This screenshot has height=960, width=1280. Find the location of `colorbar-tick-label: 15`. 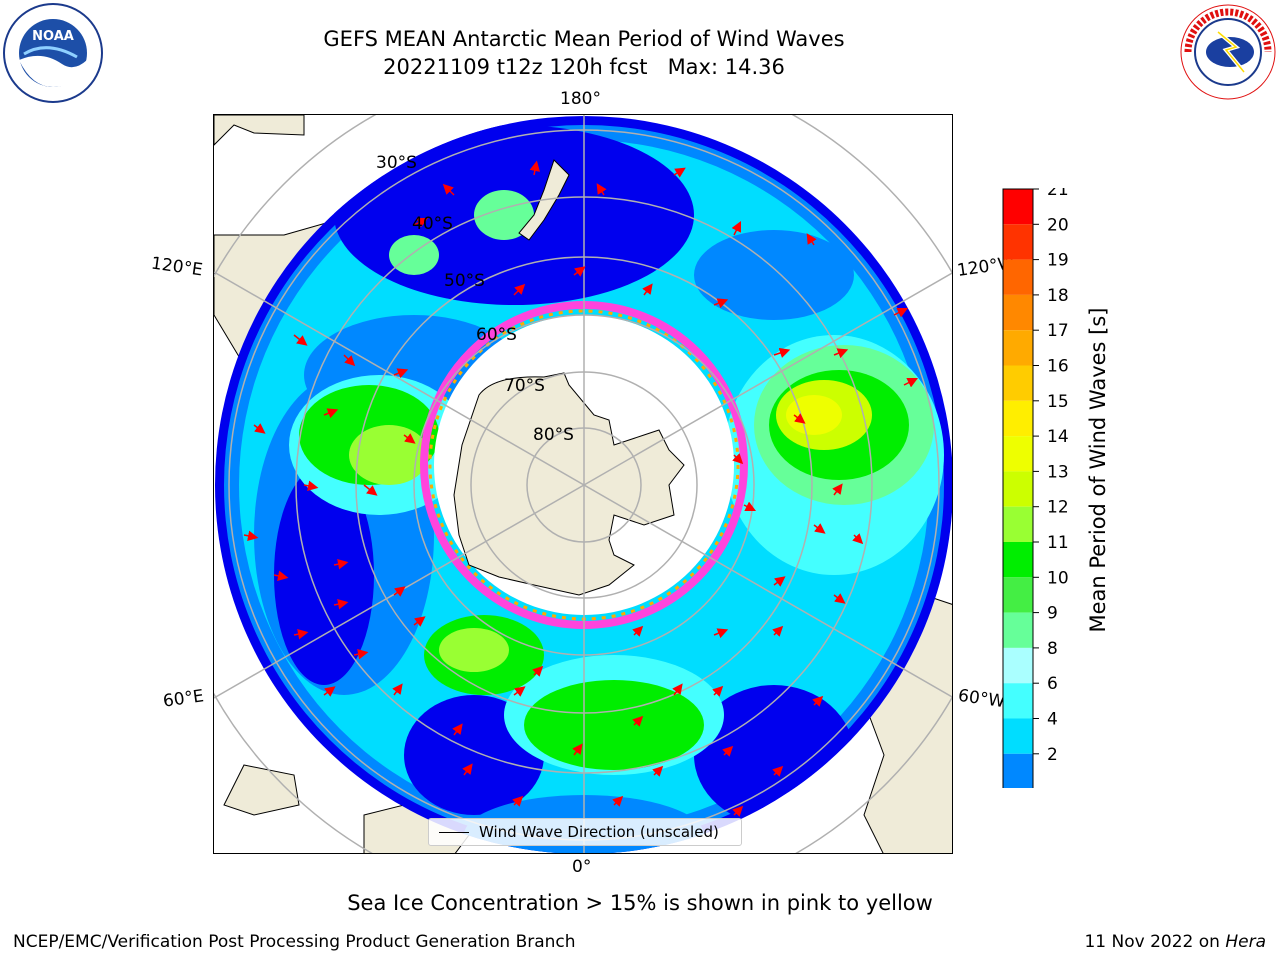

colorbar-tick-label: 15 is located at coordinates (1058, 402).